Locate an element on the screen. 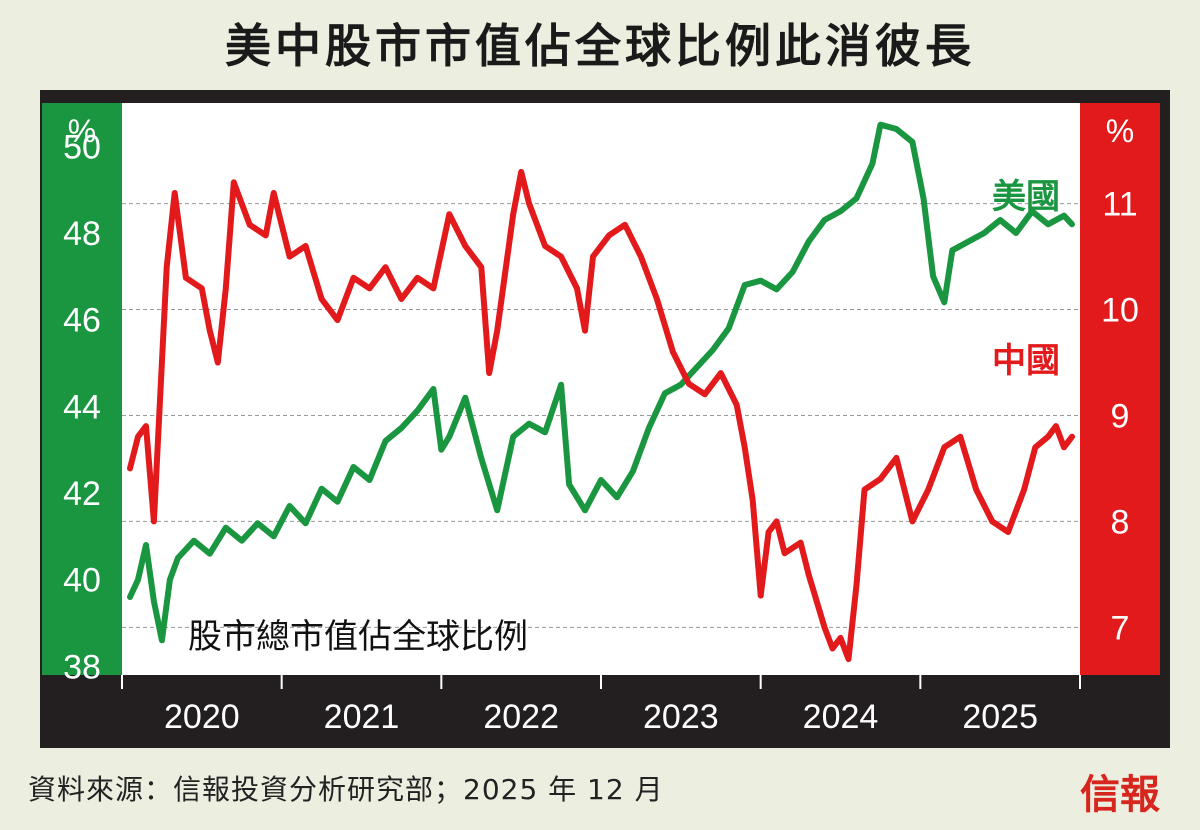 This screenshot has height=830, width=1200. x-tick-label: 2020 is located at coordinates (202, 717).